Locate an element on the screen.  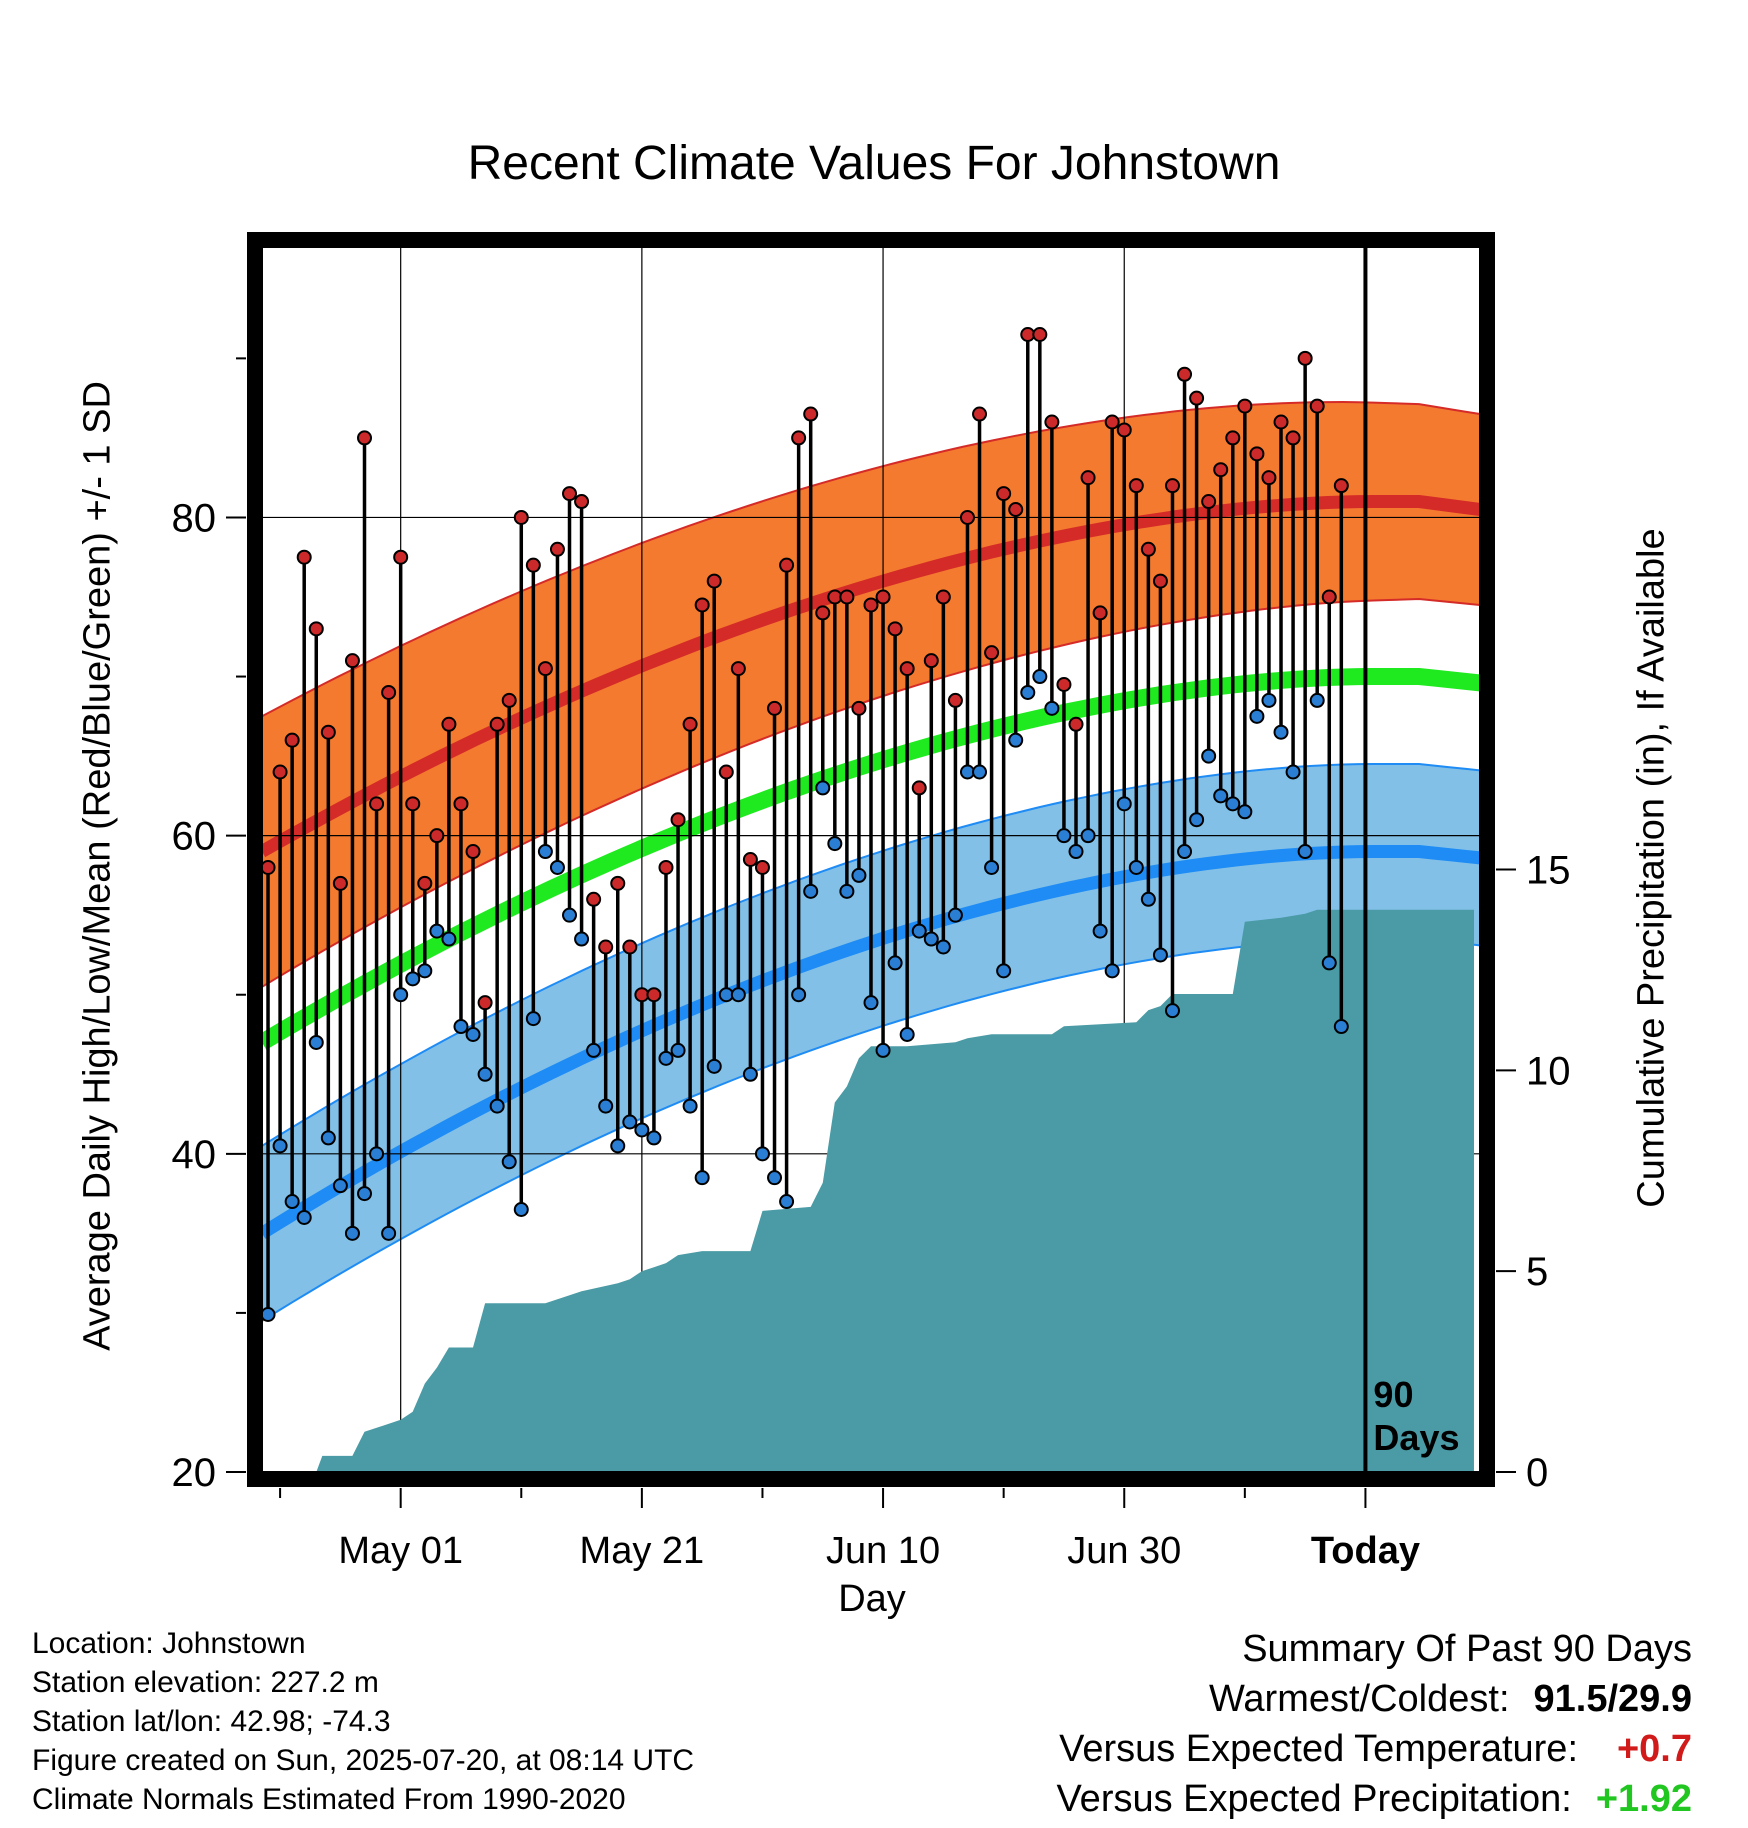
precip-value: +1.92 is located at coordinates (1643, 1799).